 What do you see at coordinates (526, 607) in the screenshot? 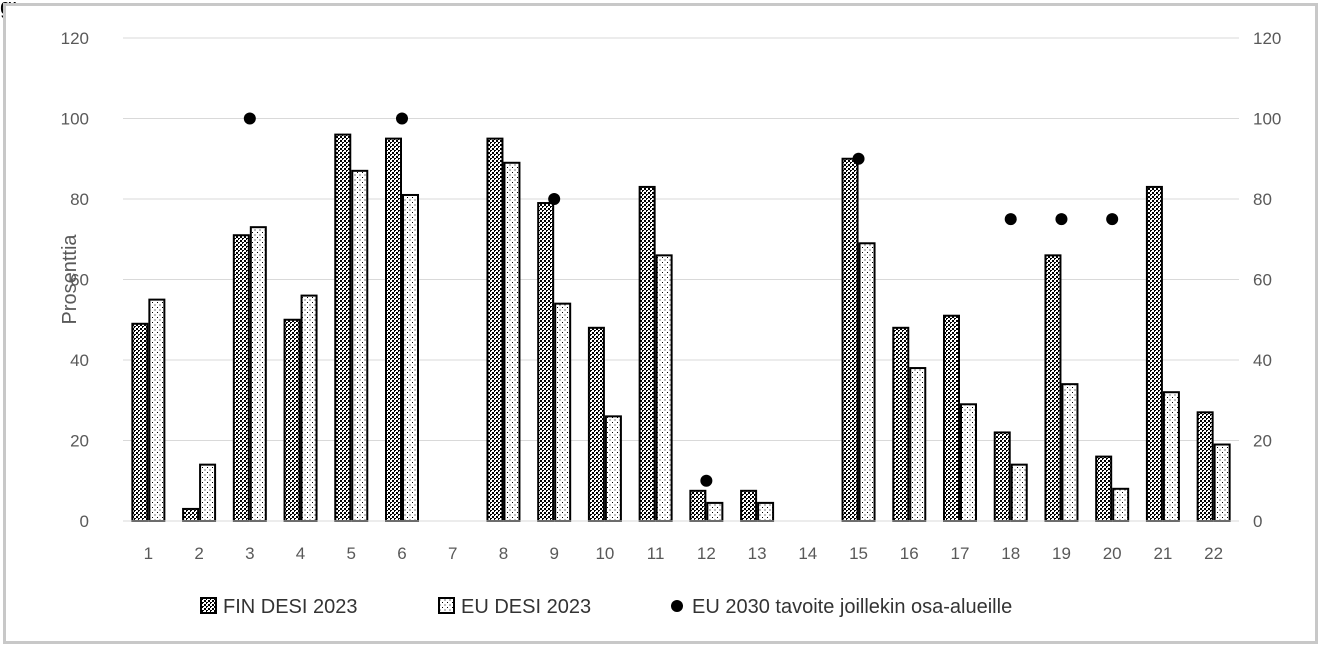
I see `legend-label: EU DESI 2023` at bounding box center [526, 607].